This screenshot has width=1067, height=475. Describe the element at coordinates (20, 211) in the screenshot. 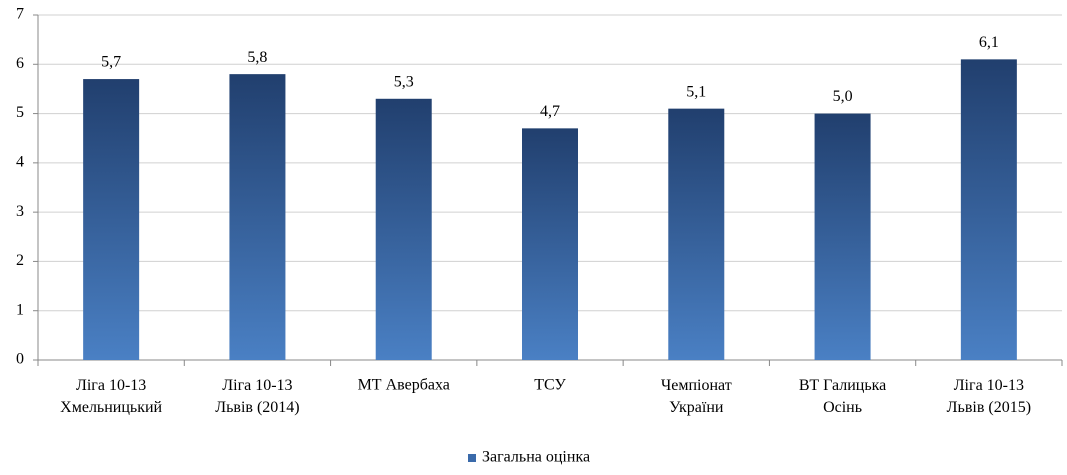

I see `y-tick-label: 3` at that location.